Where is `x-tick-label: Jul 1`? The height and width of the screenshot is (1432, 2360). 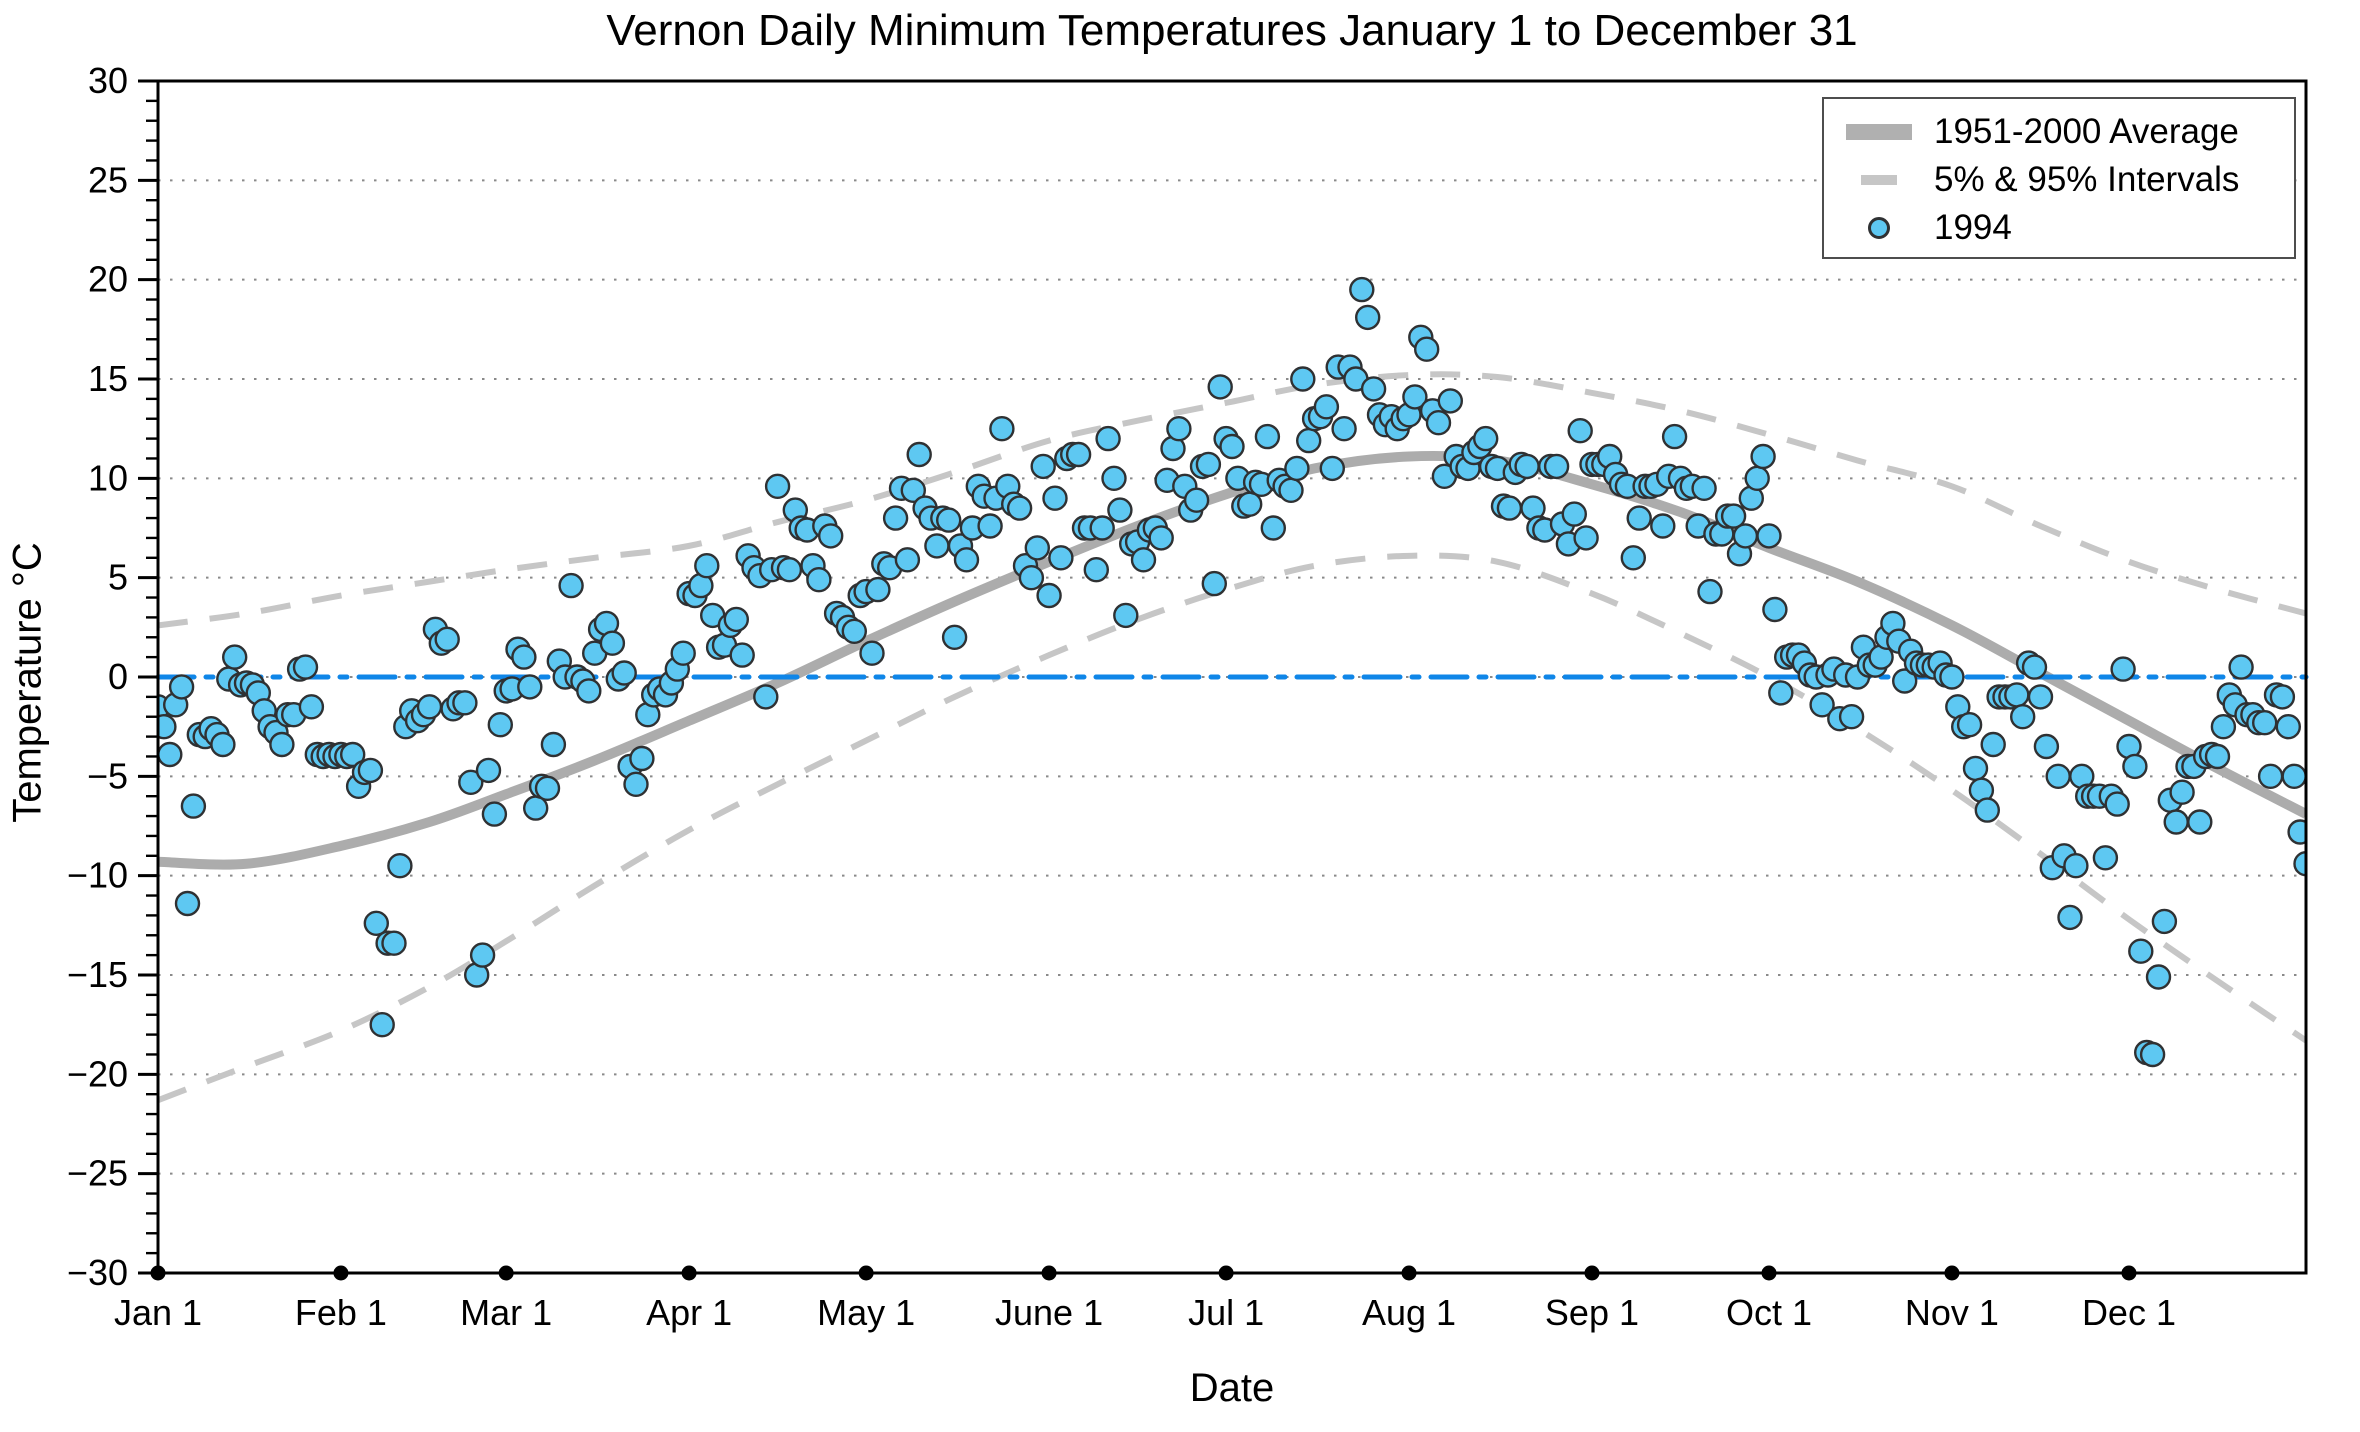 x-tick-label: Jul 1 is located at coordinates (1226, 1312).